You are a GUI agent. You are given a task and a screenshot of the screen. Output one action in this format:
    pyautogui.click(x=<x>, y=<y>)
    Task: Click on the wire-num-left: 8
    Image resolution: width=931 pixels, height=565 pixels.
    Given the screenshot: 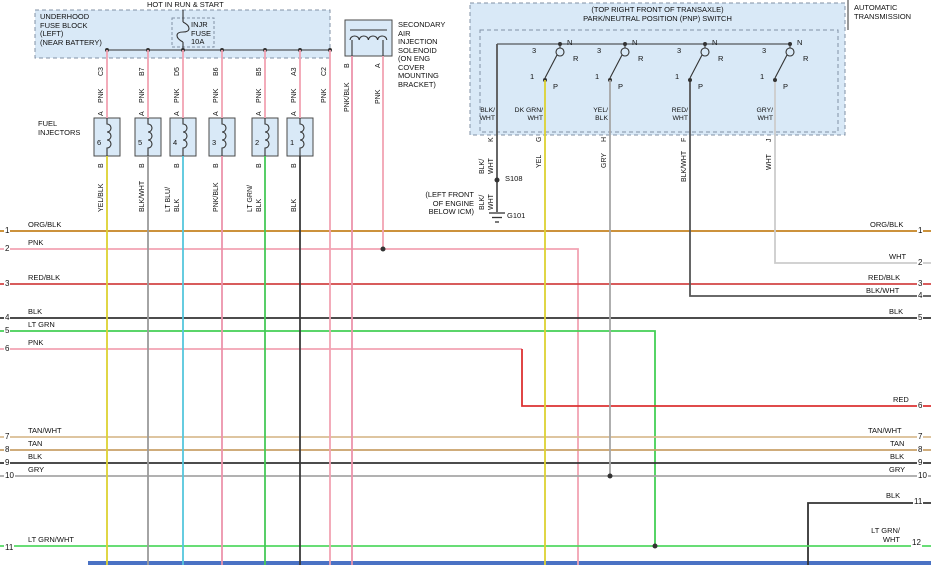 What is the action you would take?
    pyautogui.click(x=7, y=450)
    